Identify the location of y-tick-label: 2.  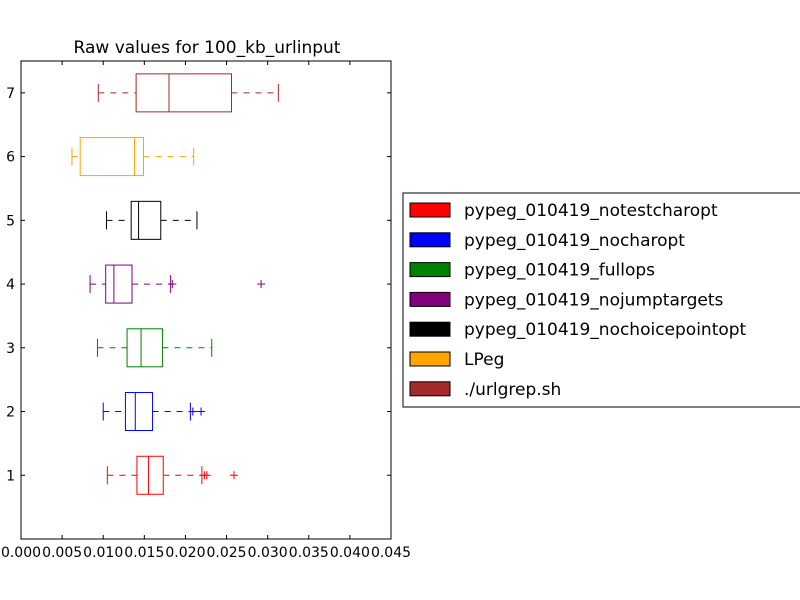
(10, 413).